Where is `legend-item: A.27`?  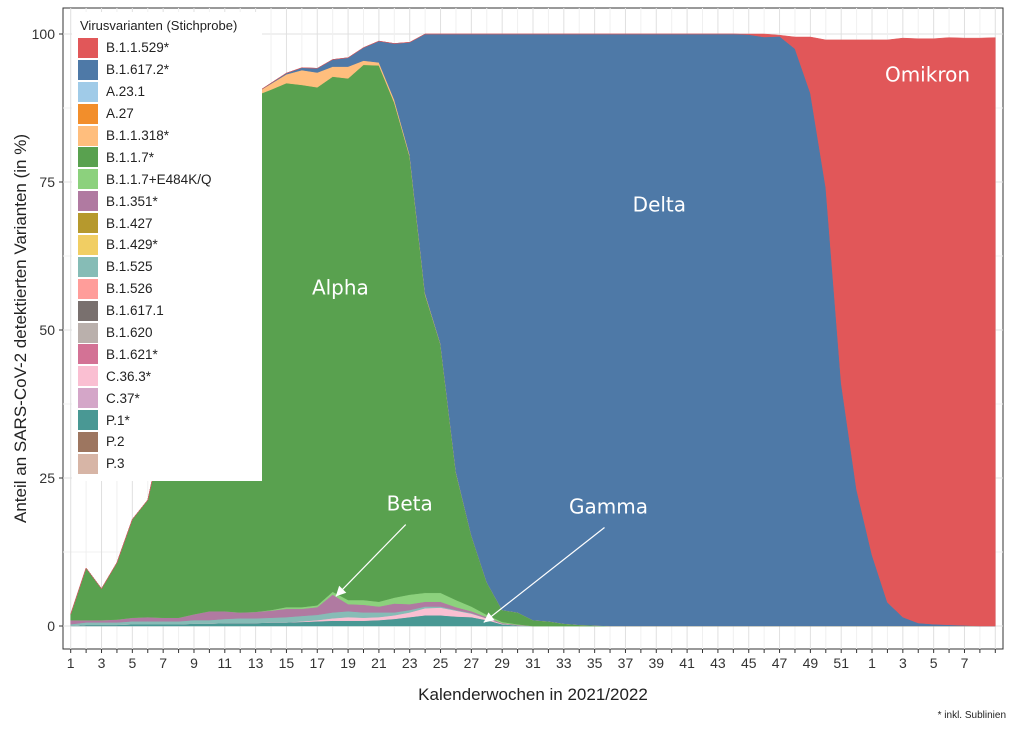 legend-item: A.27 is located at coordinates (167, 114).